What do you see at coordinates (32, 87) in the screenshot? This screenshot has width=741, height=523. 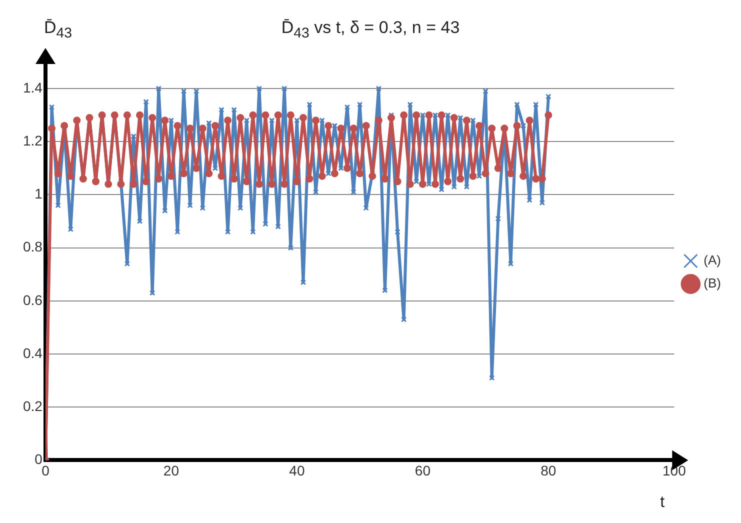 I see `y-tick-label: 1.4` at bounding box center [32, 87].